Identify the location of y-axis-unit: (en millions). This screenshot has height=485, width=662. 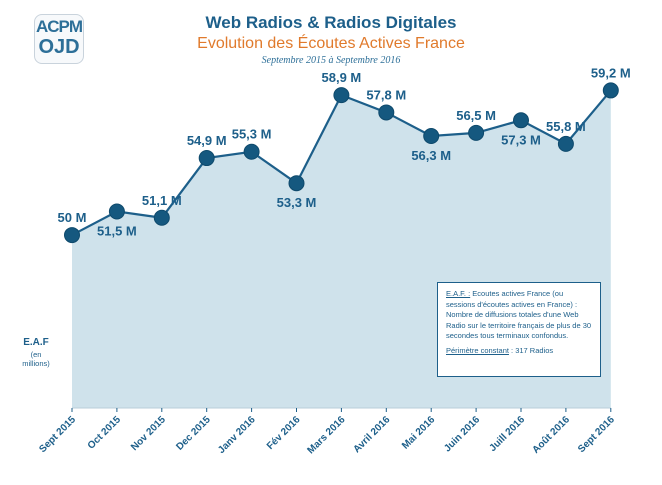
(36, 359).